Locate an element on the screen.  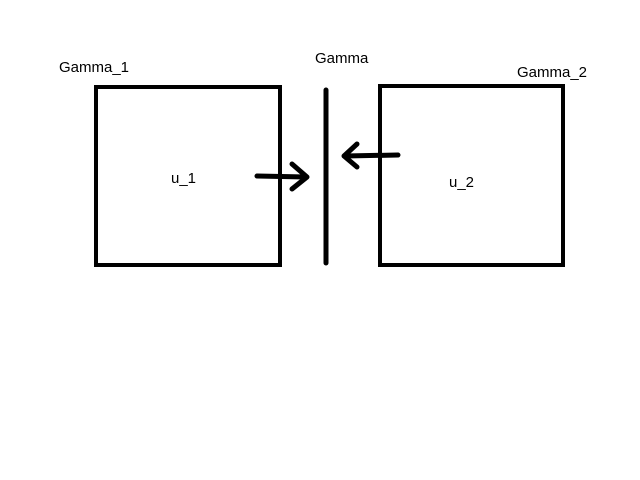
right-arrow-icon is located at coordinates (282, 176).